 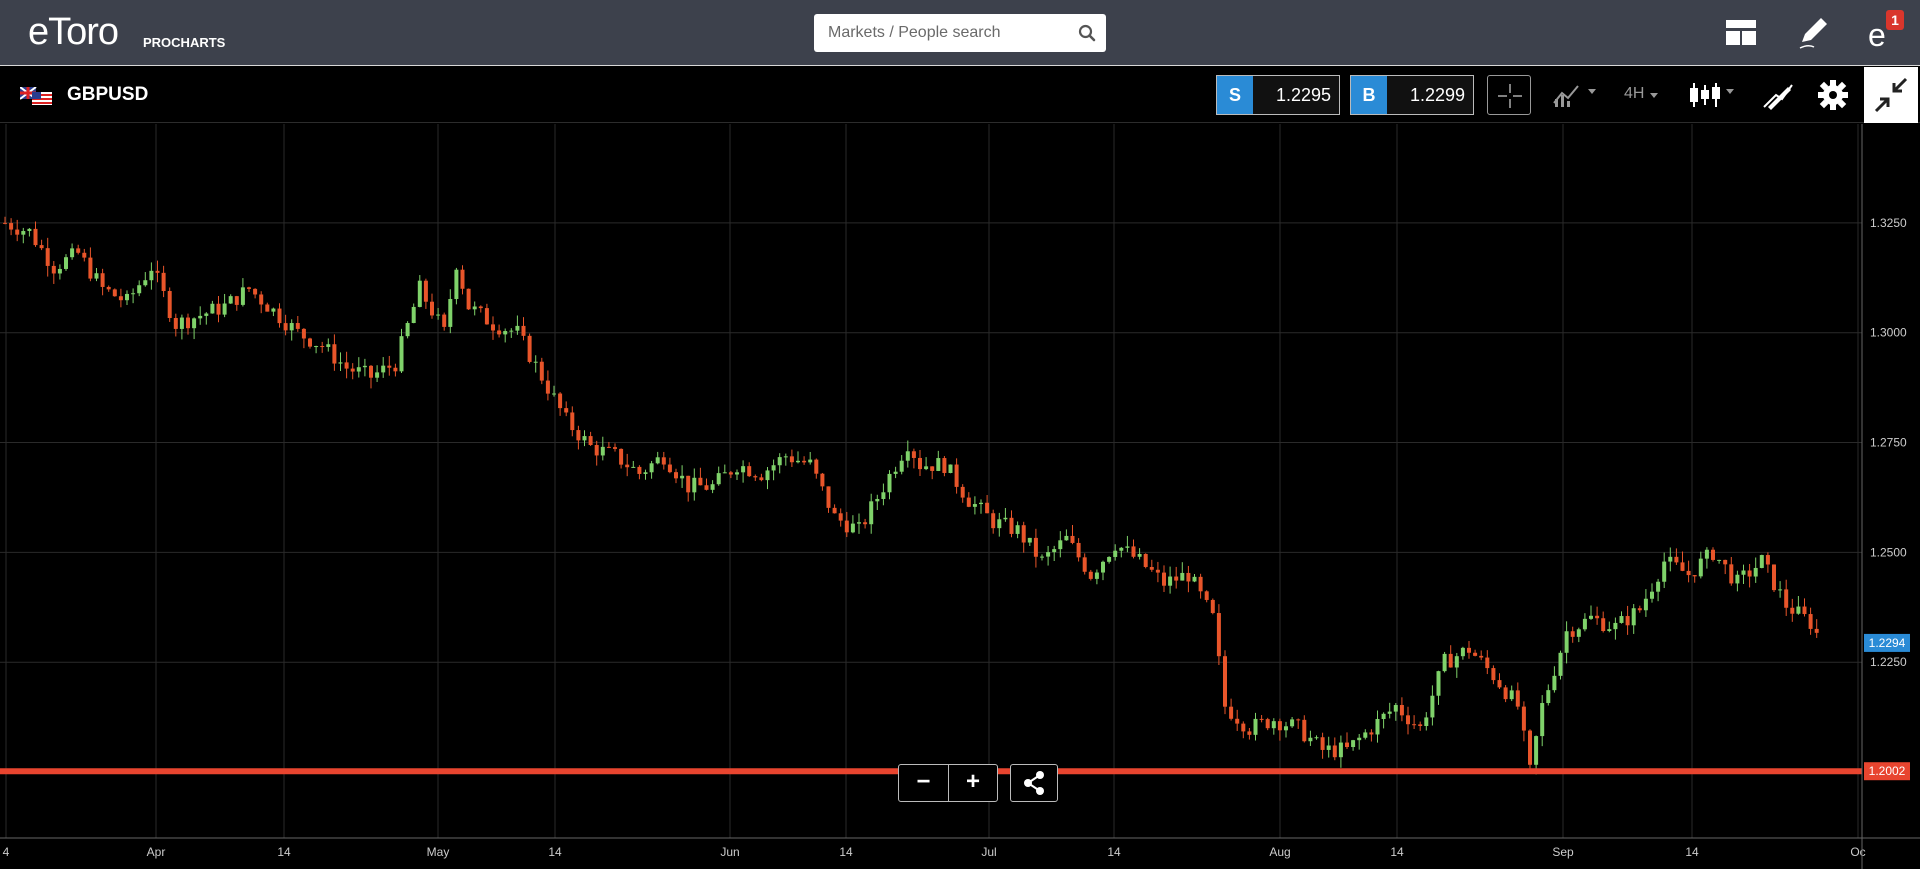 I want to click on x-tick-label: Jul, so click(x=988, y=852).